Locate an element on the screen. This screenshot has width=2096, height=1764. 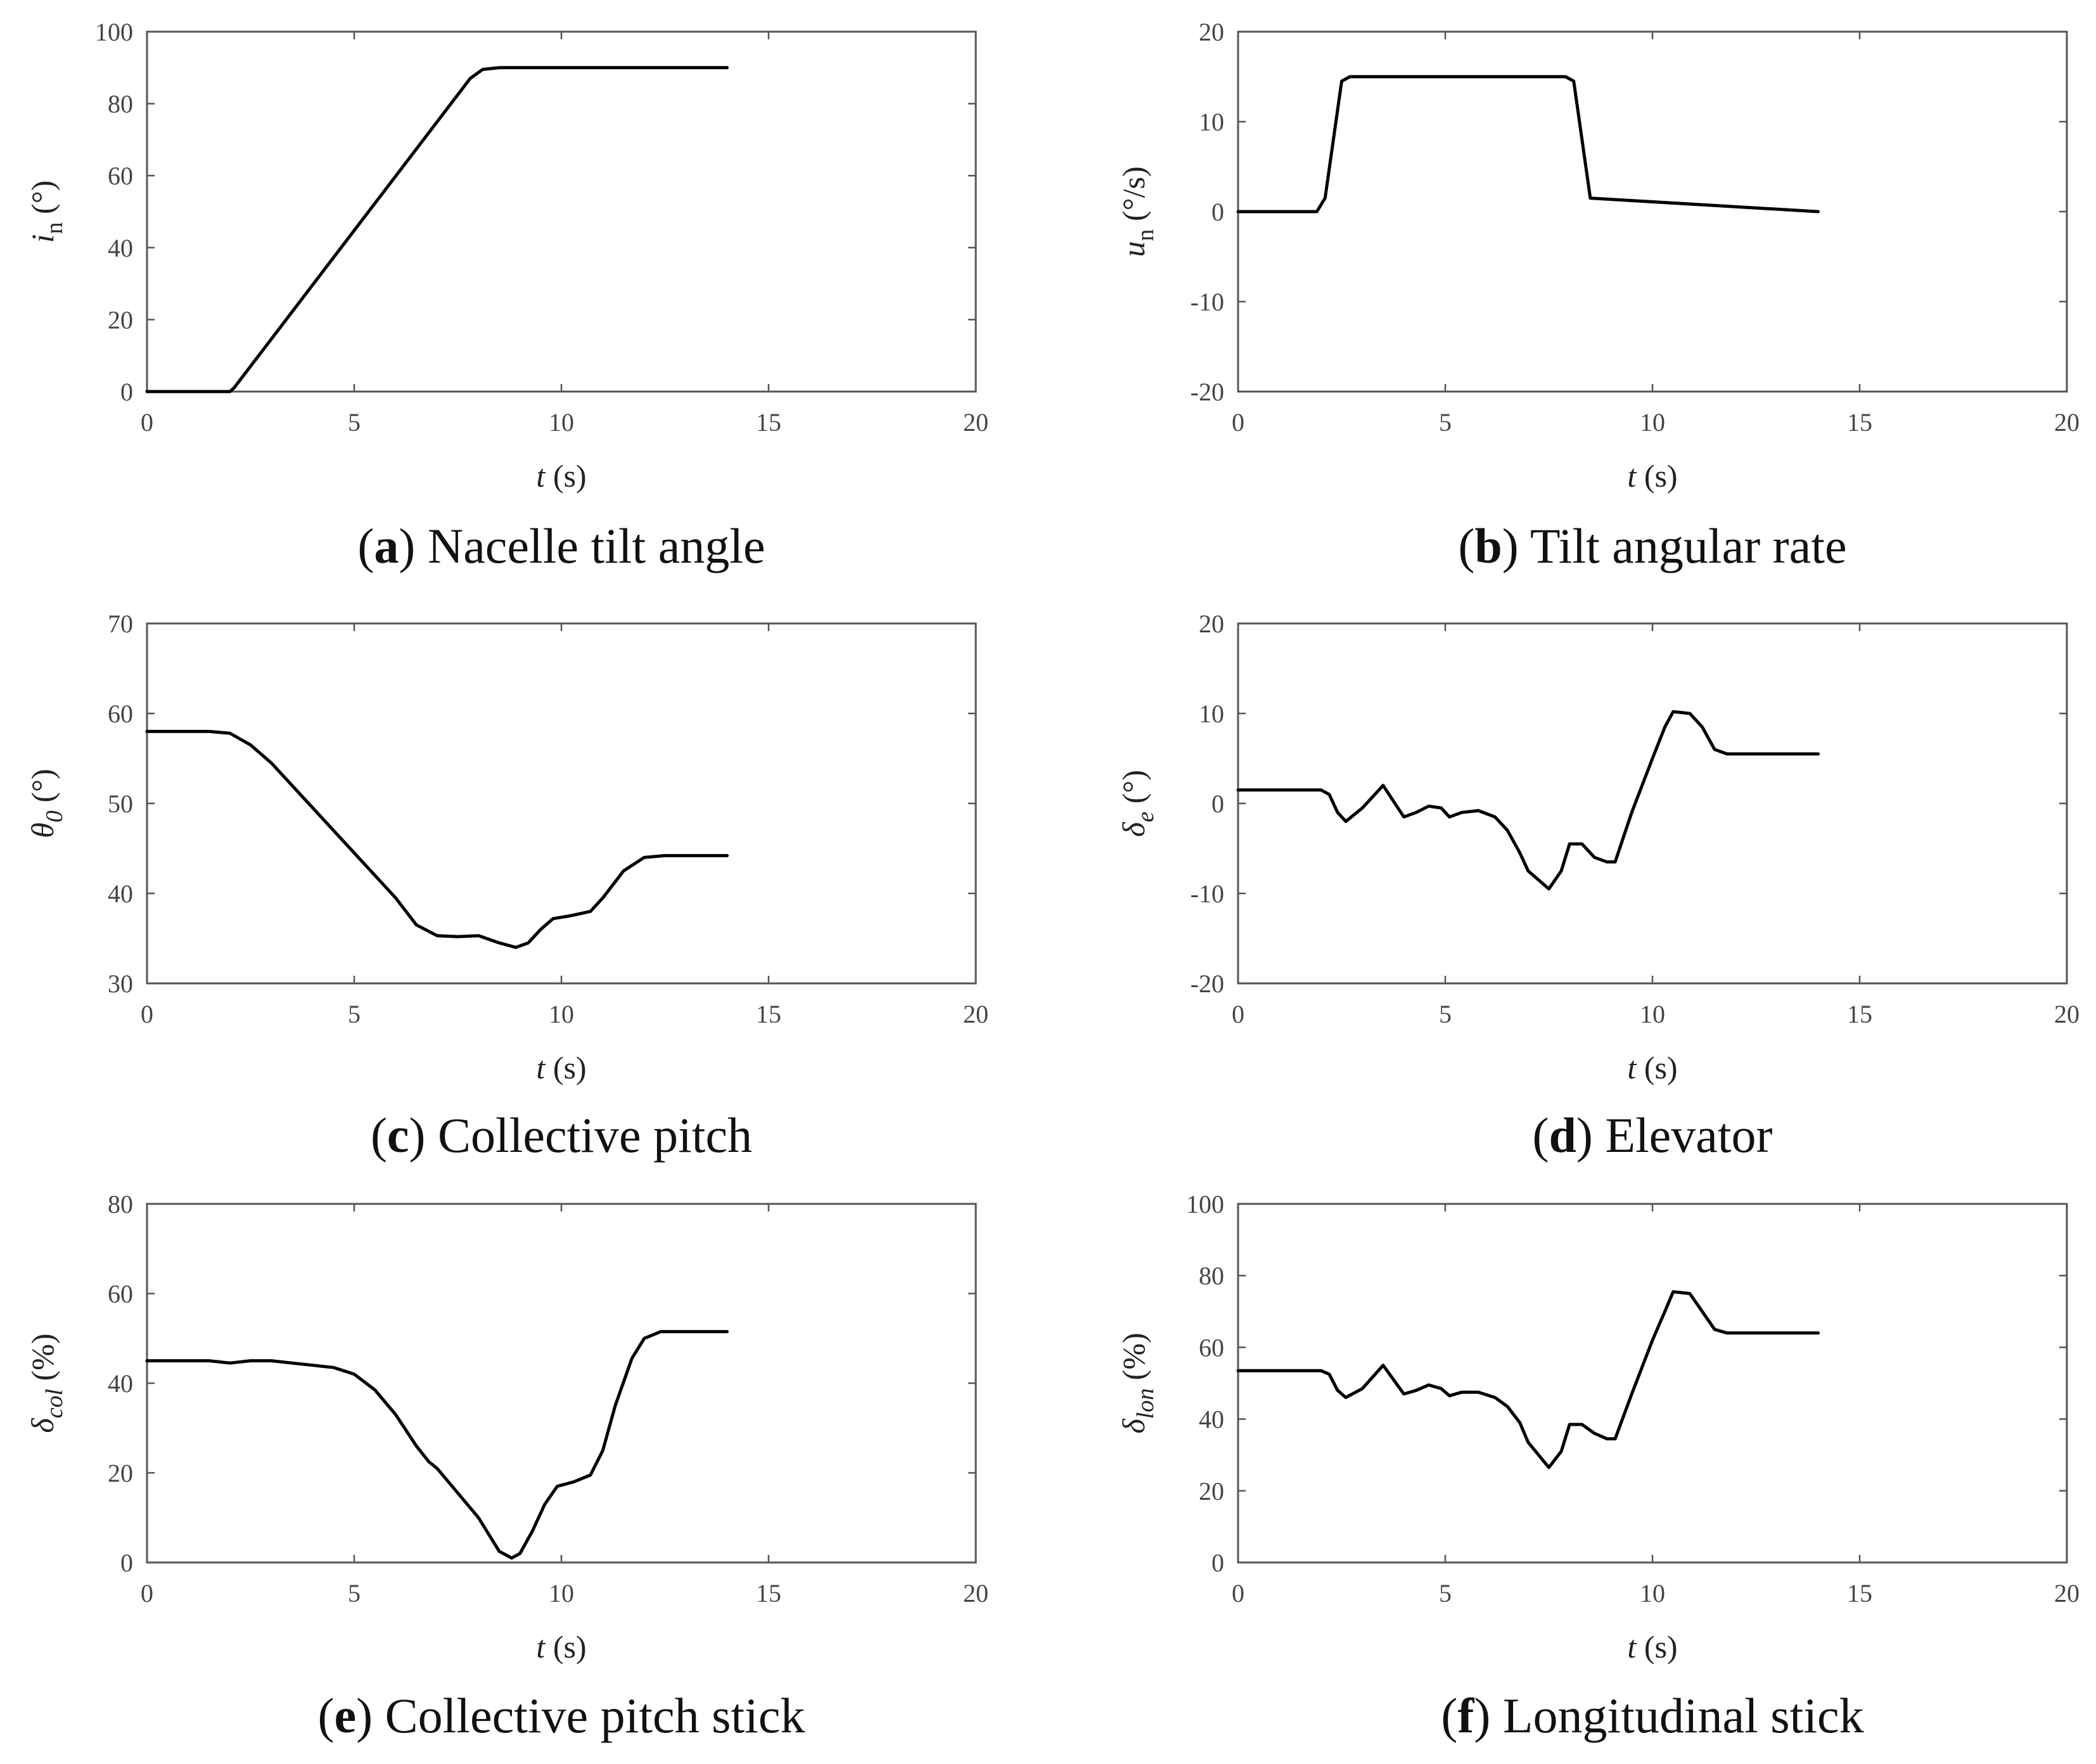
series-line-u_n is located at coordinates (1528, 144).